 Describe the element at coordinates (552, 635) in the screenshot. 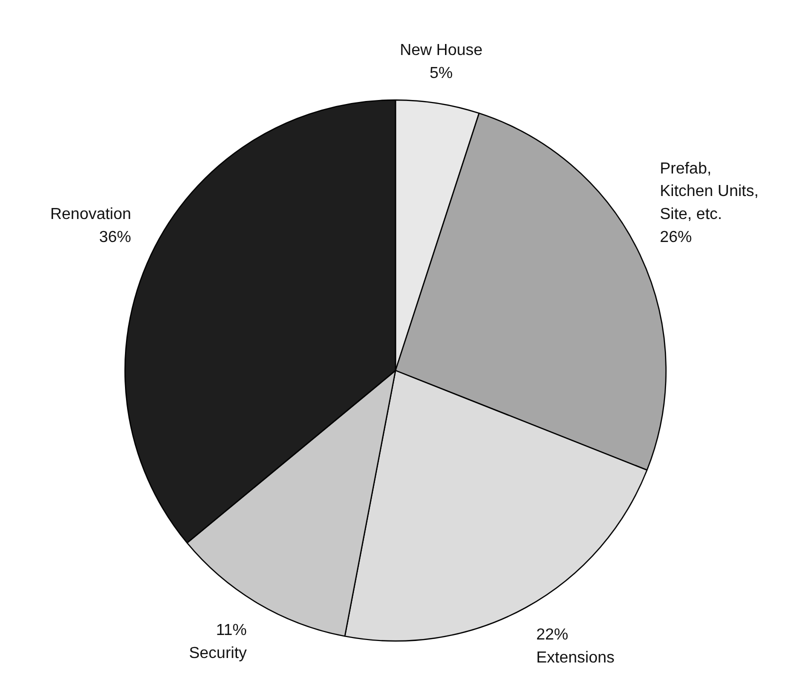

I see `data-label: 22%` at that location.